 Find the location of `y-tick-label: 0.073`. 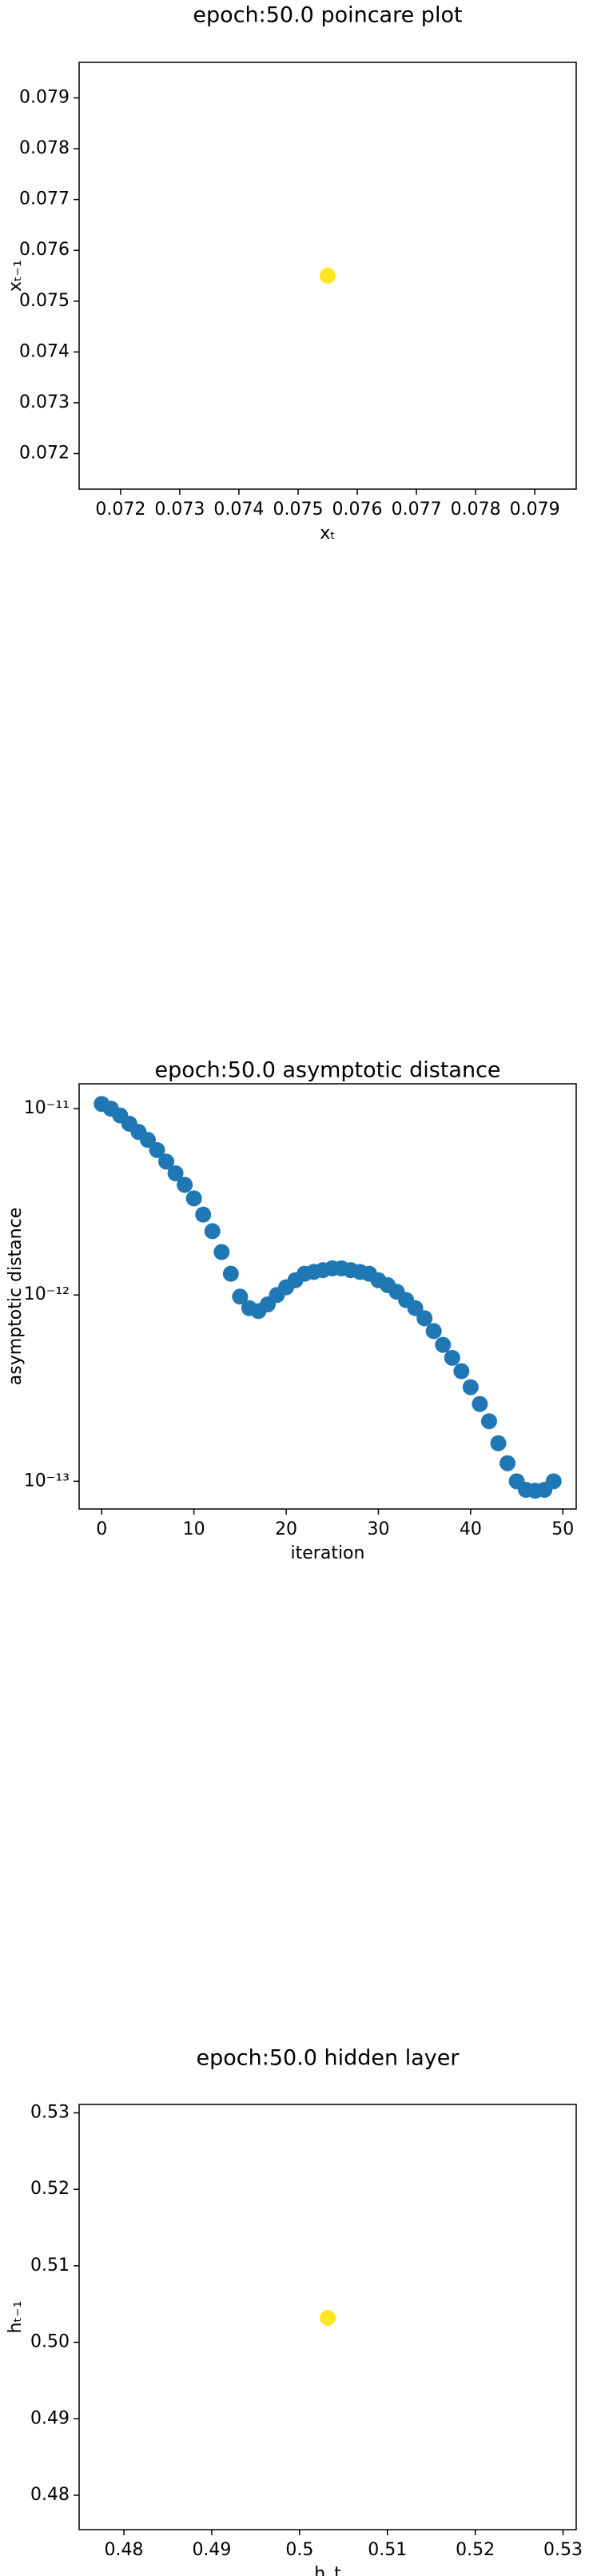

y-tick-label: 0.073 is located at coordinates (45, 402).